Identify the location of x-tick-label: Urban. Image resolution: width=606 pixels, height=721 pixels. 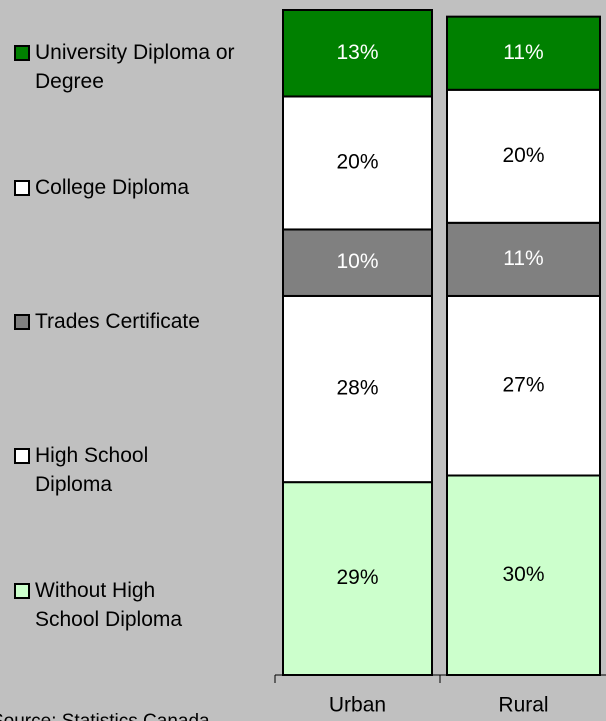
(357, 705).